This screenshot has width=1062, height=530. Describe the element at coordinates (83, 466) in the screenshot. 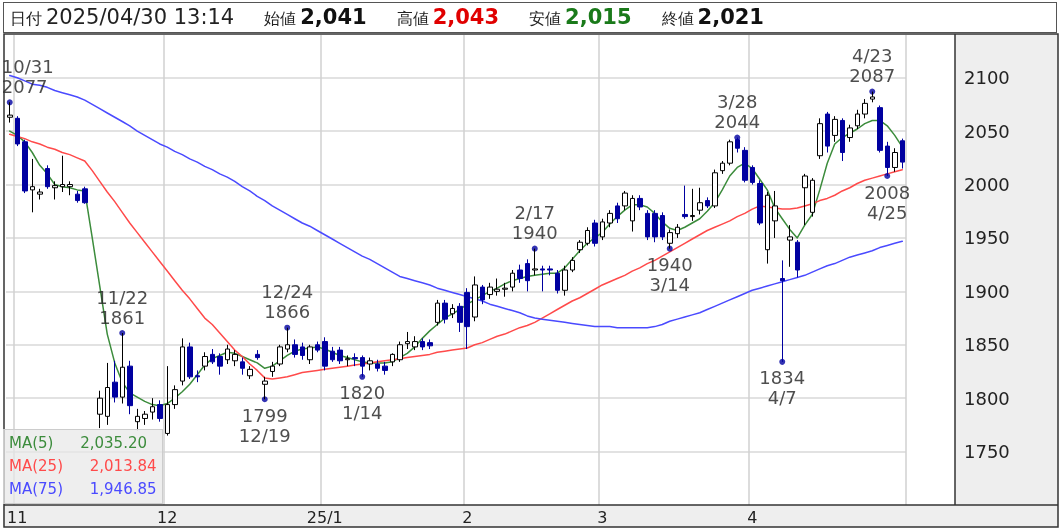

I see `text: MA(25) 2,013.84` at that location.